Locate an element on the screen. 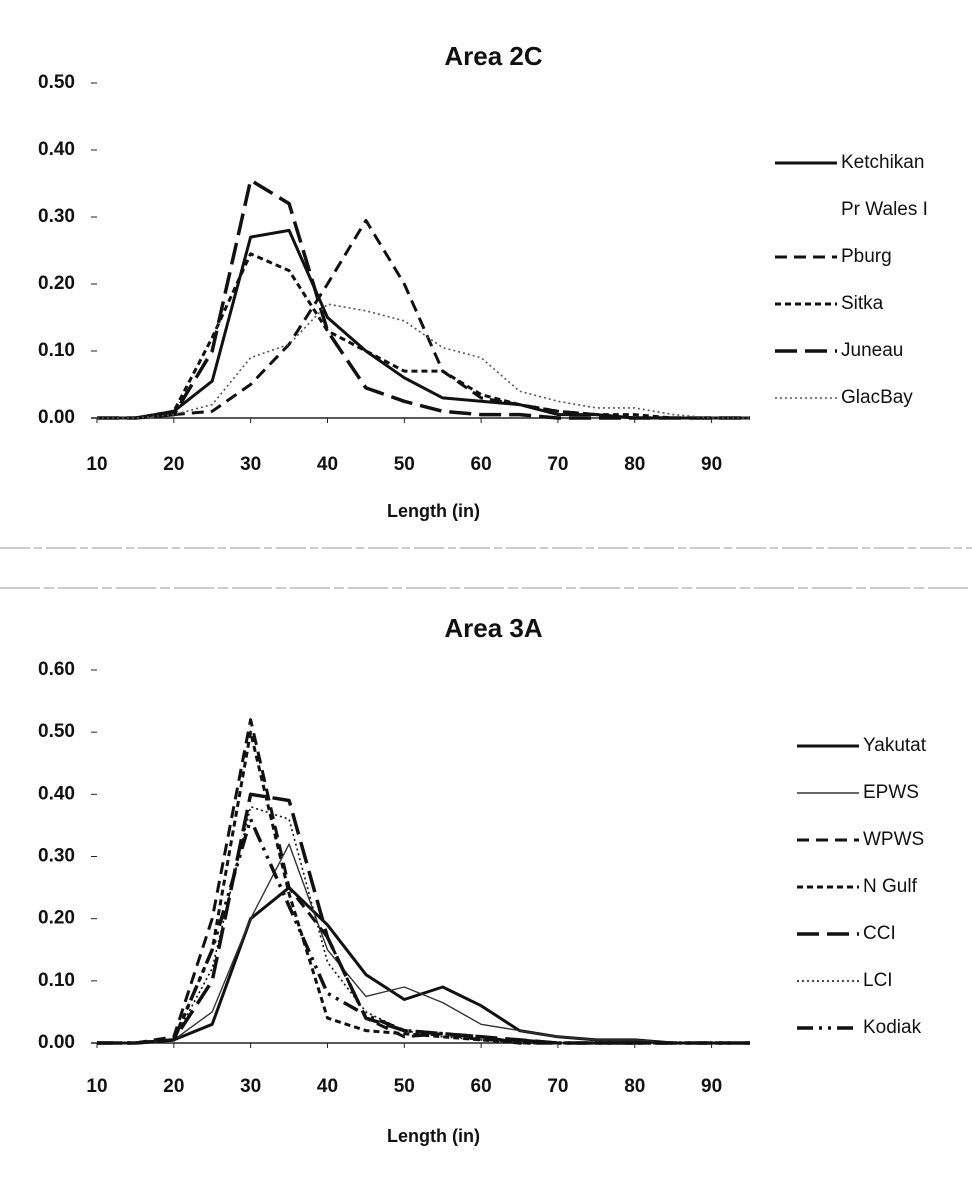 Image resolution: width=972 pixels, height=1193 pixels. legend-label: Pr Wales I is located at coordinates (884, 209).